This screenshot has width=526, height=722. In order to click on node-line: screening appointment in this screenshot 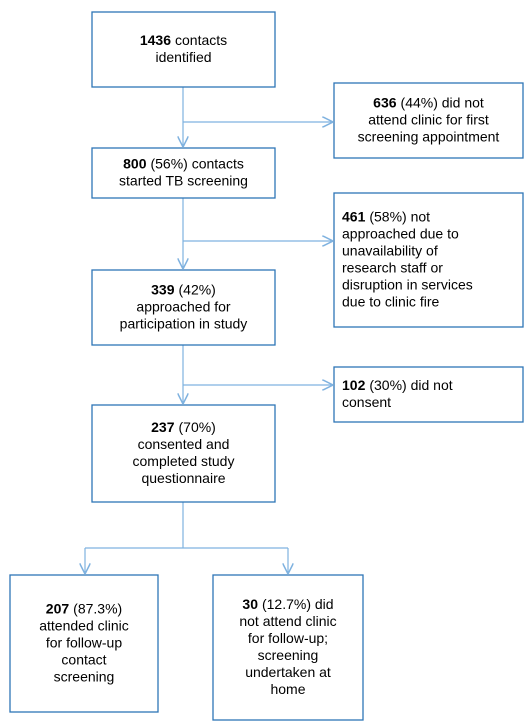, I will do `click(429, 136)`.